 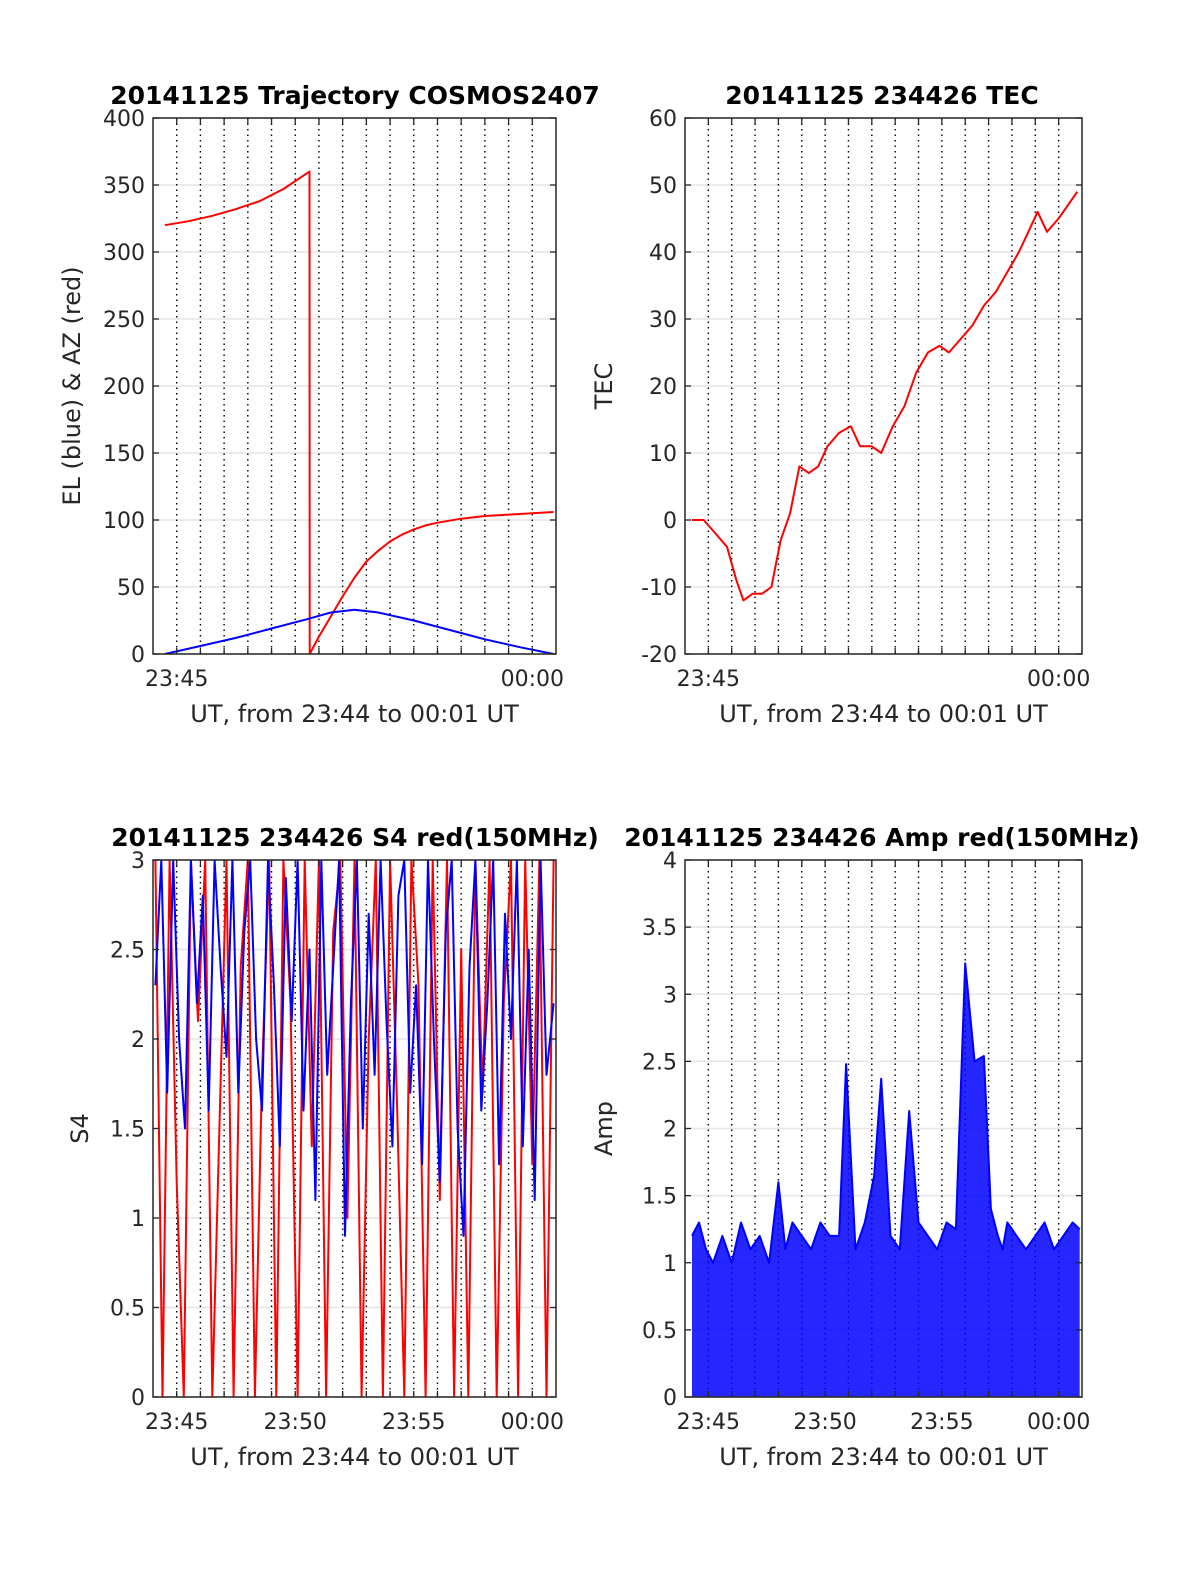 I want to click on y-tick-label: 350, so click(x=124, y=186).